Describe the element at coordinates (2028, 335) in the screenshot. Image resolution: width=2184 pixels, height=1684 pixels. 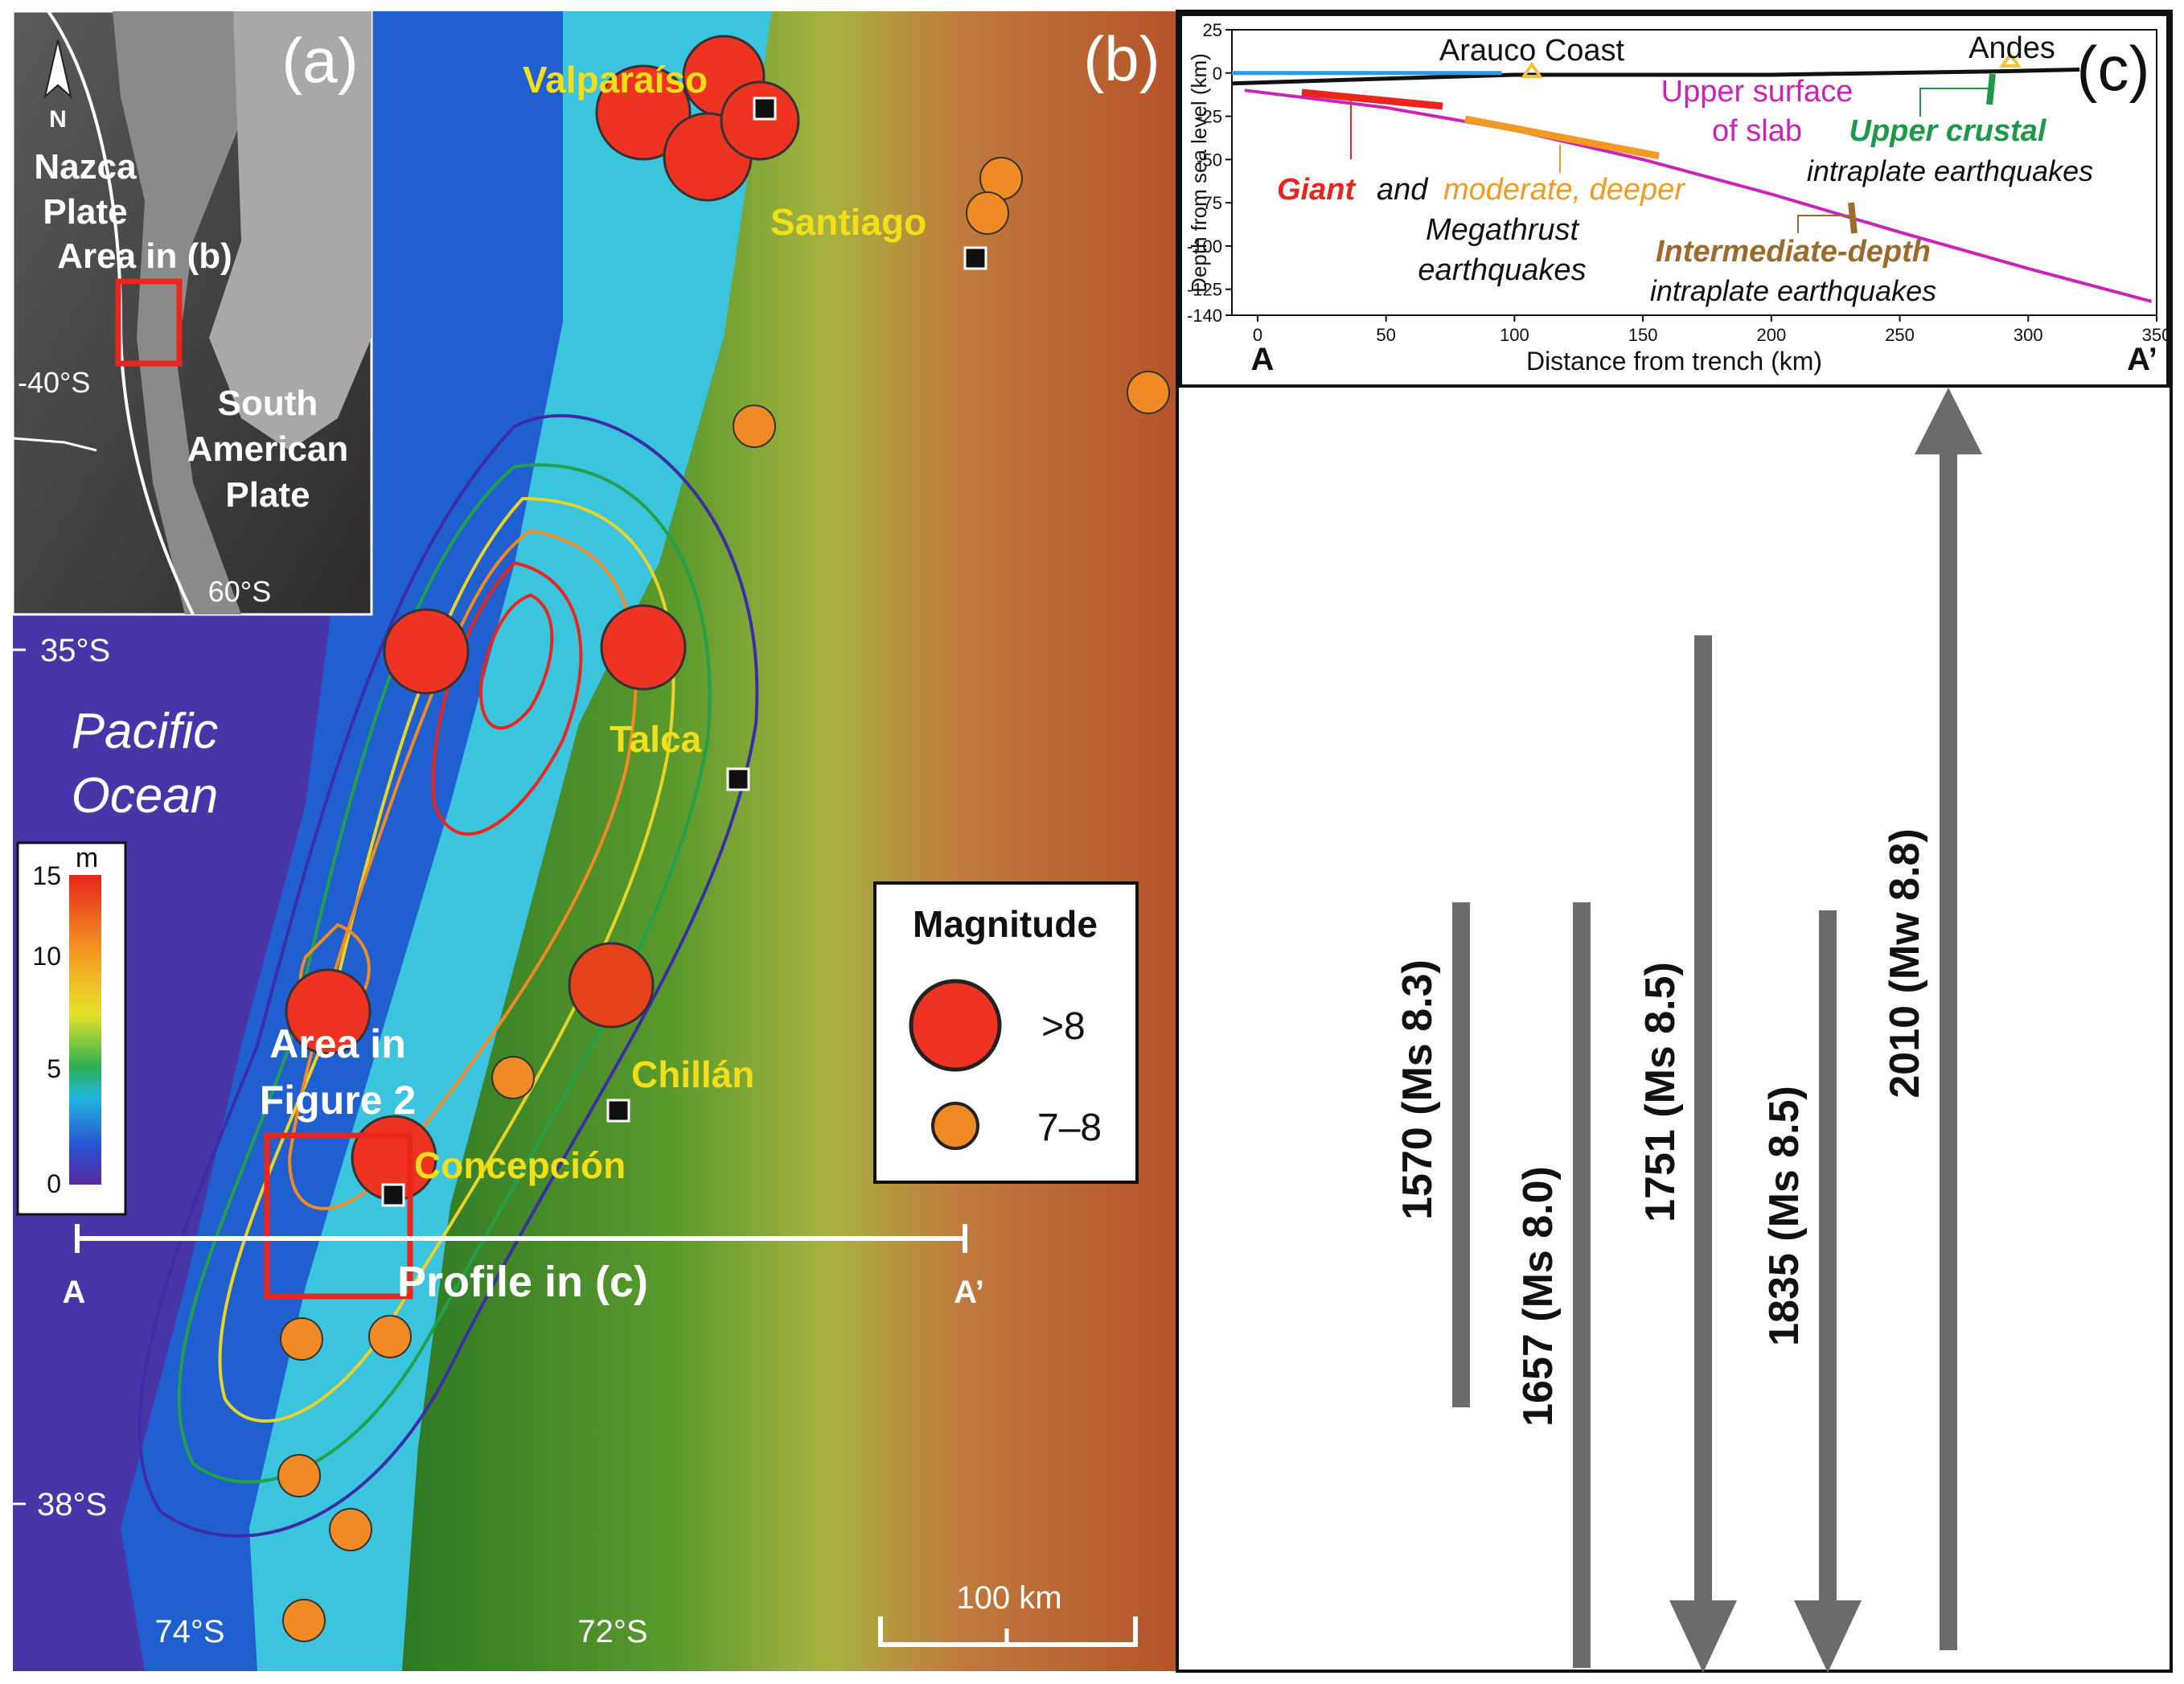
I see `x-tick-label: 300` at that location.